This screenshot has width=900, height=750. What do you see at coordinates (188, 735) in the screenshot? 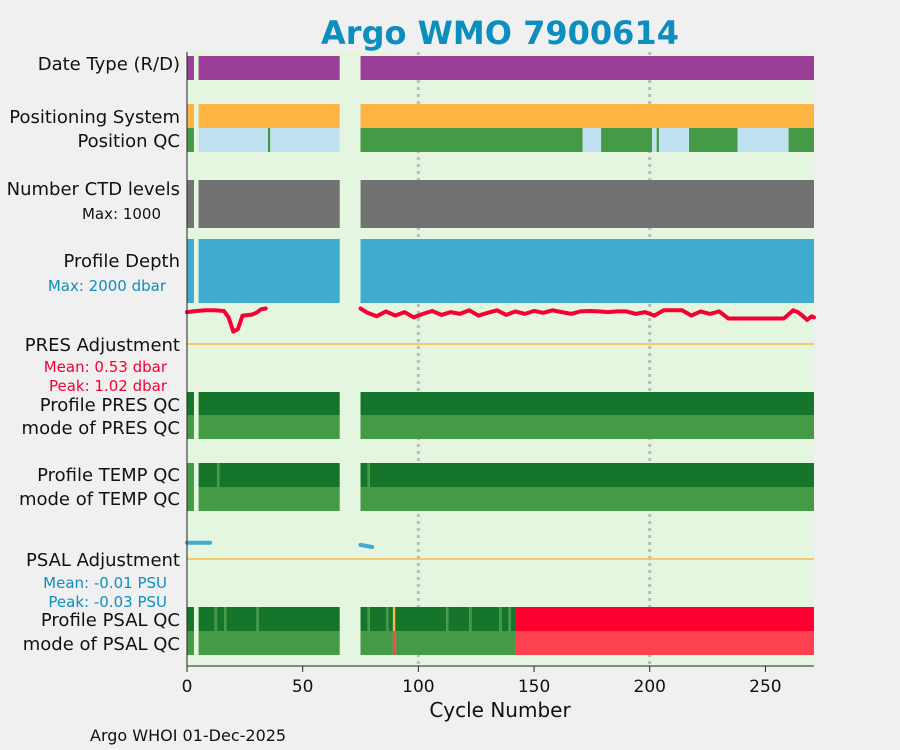
I see `footer-credit: Argo WHOI 01-Dec-2025` at bounding box center [188, 735].